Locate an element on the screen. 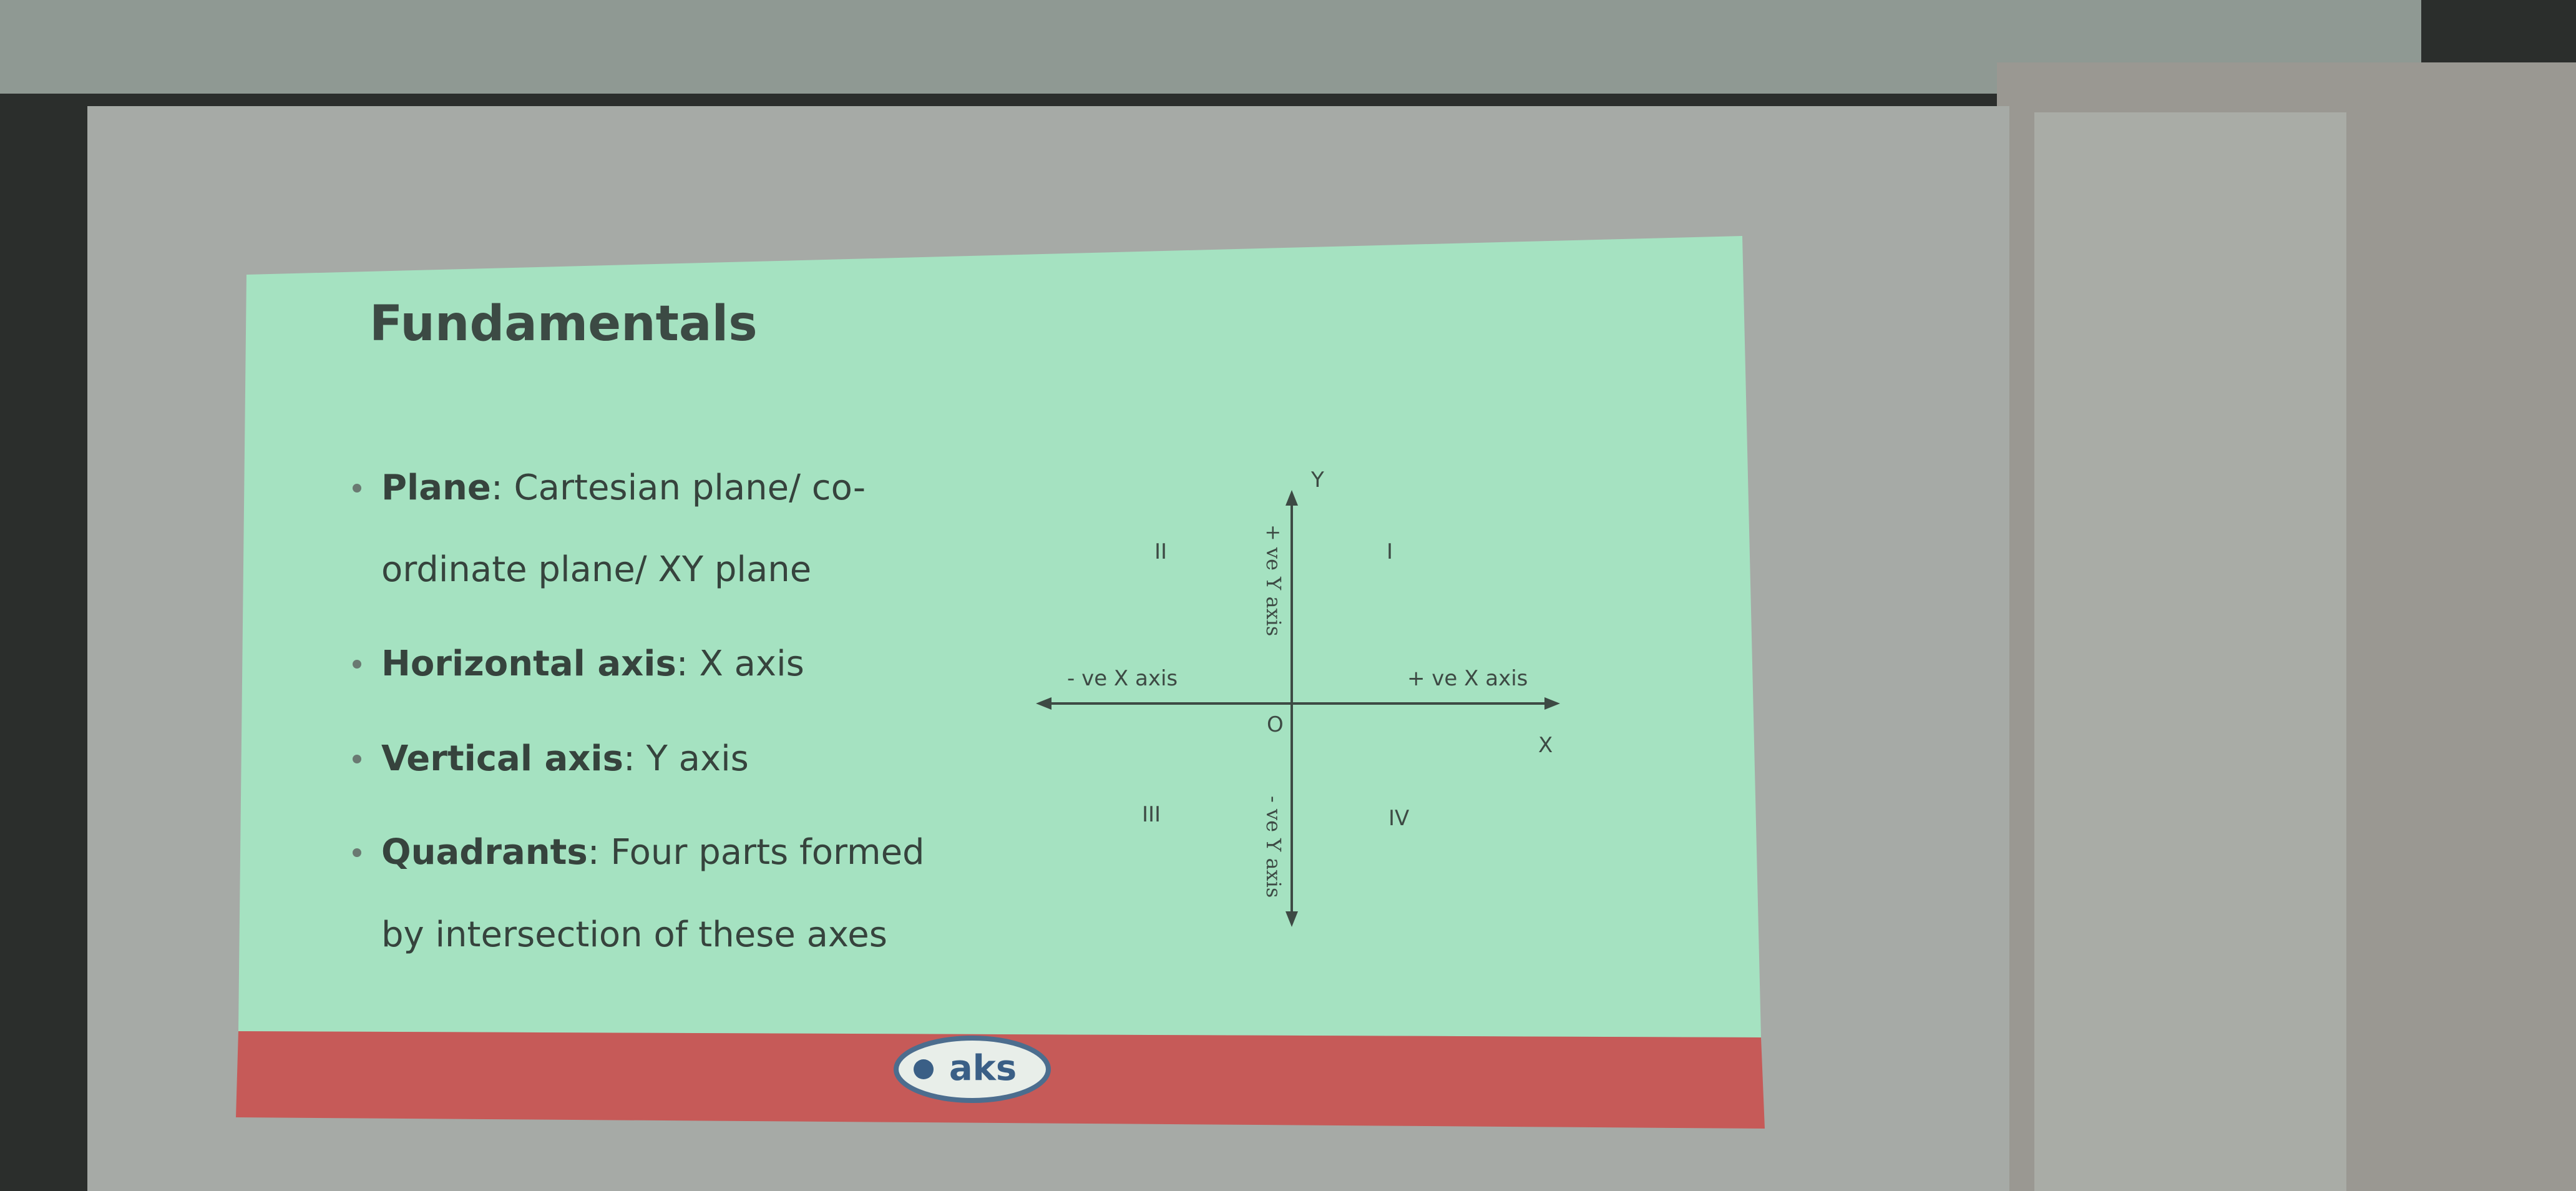  bullet-term: Vertical axis is located at coordinates (502, 758).